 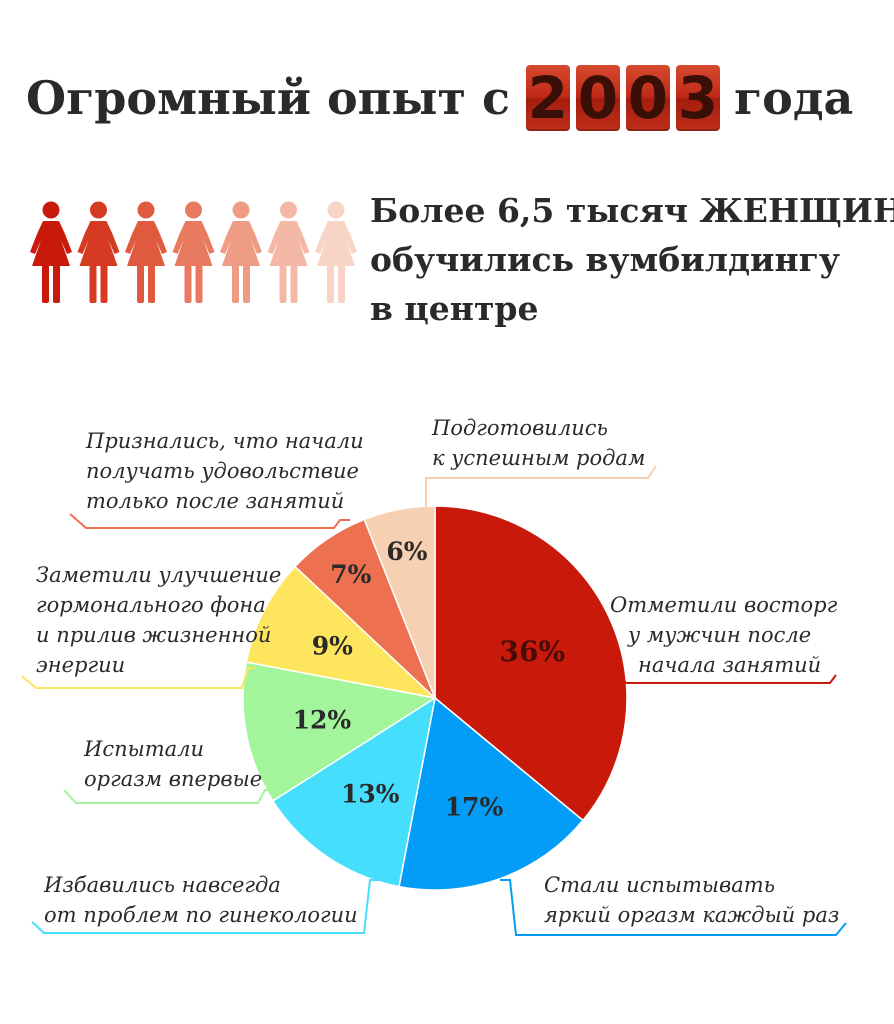 I want to click on headline-line: в центре, so click(x=454, y=308).